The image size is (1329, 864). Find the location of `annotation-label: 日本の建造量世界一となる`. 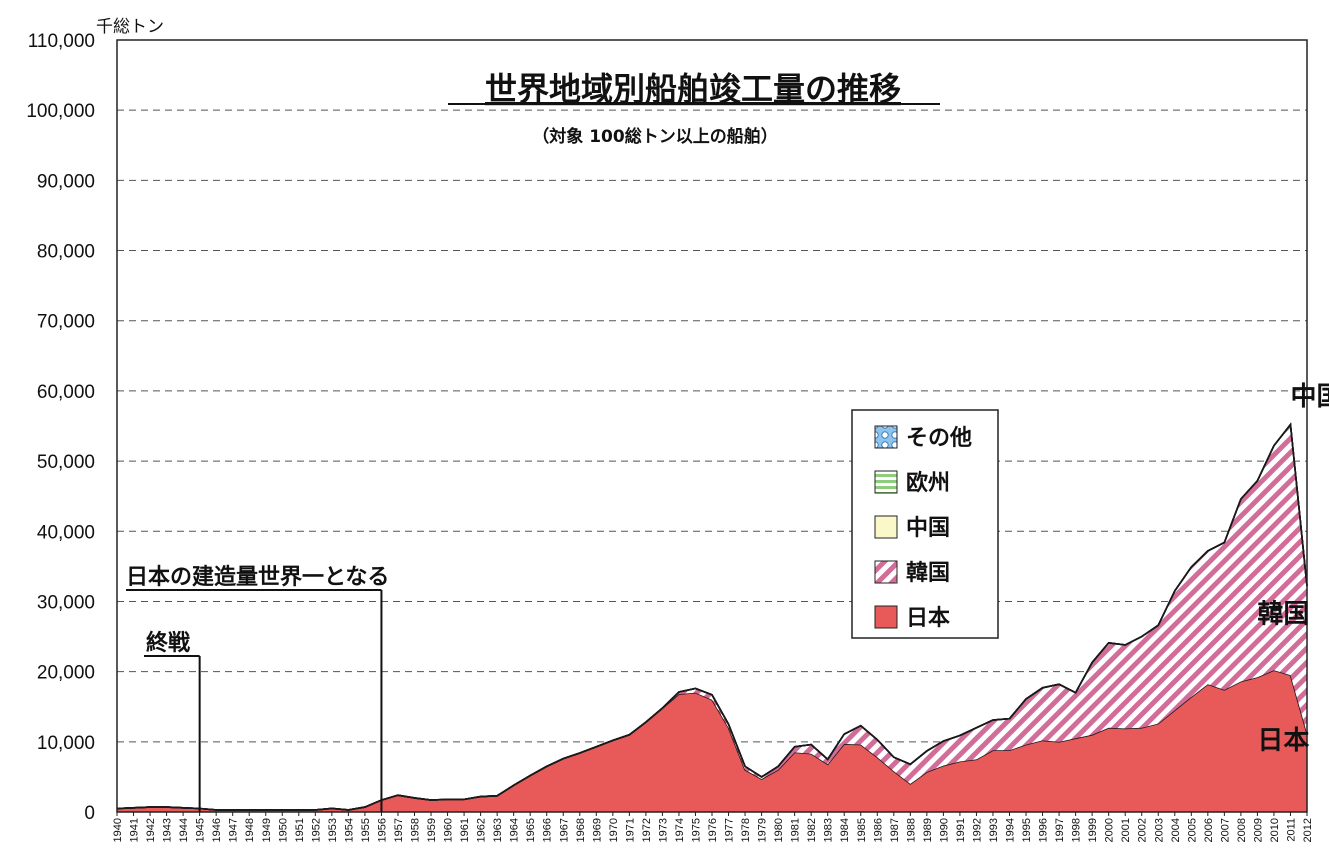

annotation-label: 日本の建造量世界一となる is located at coordinates (257, 577).